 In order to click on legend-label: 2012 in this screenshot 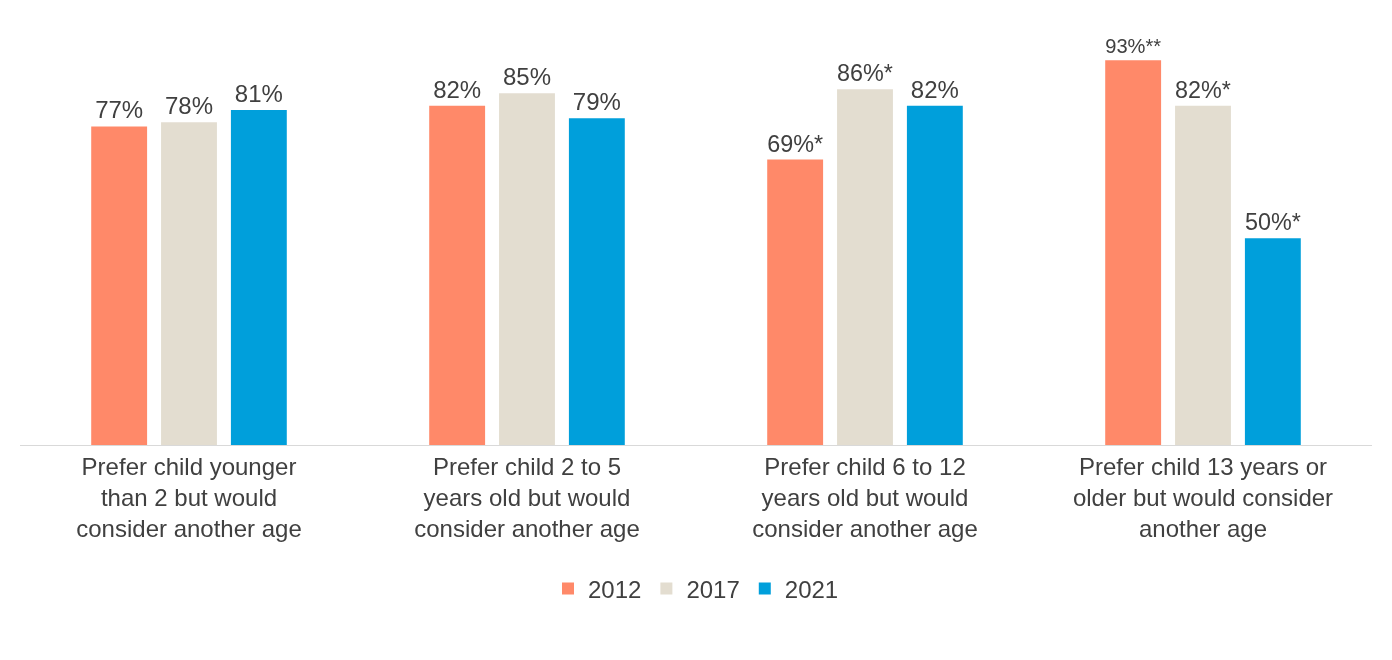, I will do `click(615, 589)`.